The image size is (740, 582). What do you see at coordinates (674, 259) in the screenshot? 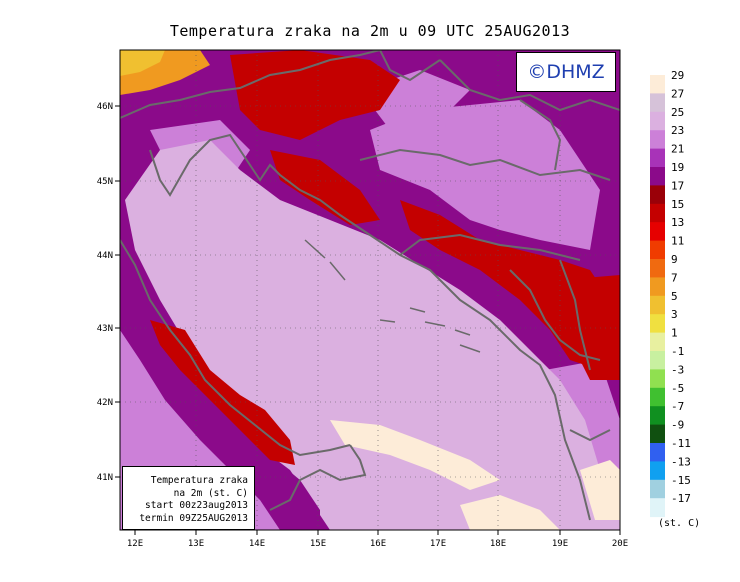
I see `colorbar-label: 9` at bounding box center [674, 259].